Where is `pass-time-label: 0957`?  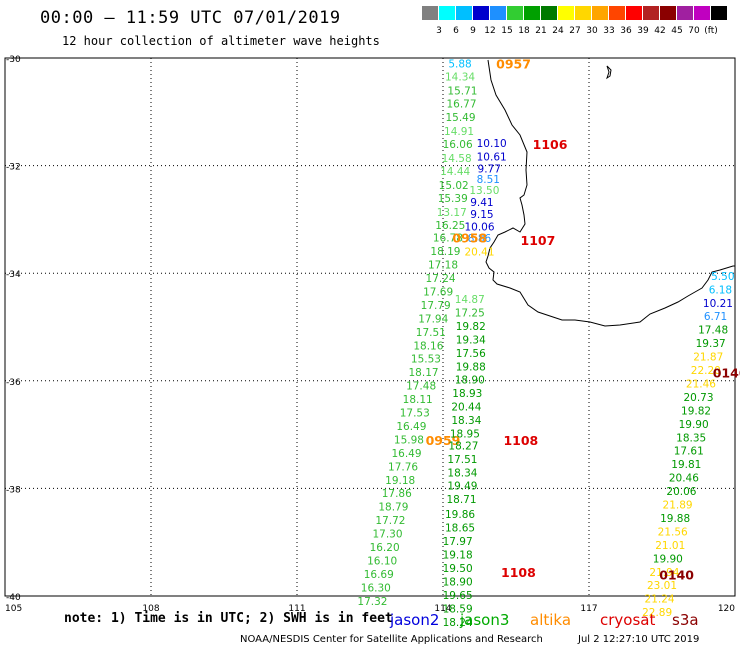
pass-time-label: 0957 is located at coordinates (513, 63).